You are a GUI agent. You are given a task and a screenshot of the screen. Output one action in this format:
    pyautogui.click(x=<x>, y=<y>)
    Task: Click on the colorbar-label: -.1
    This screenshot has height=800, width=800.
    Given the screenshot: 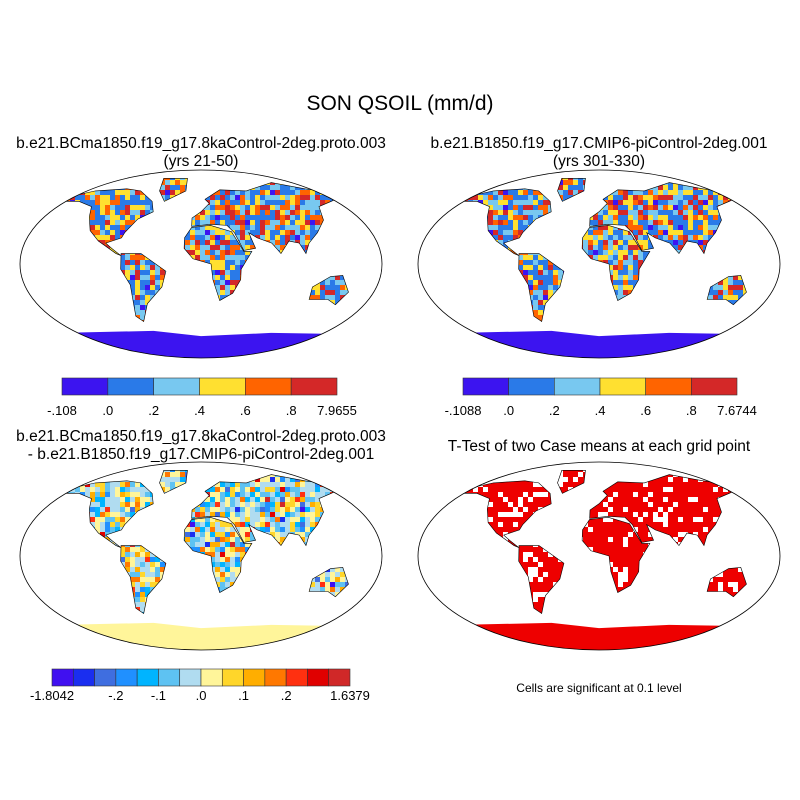 What is the action you would take?
    pyautogui.click(x=158, y=695)
    